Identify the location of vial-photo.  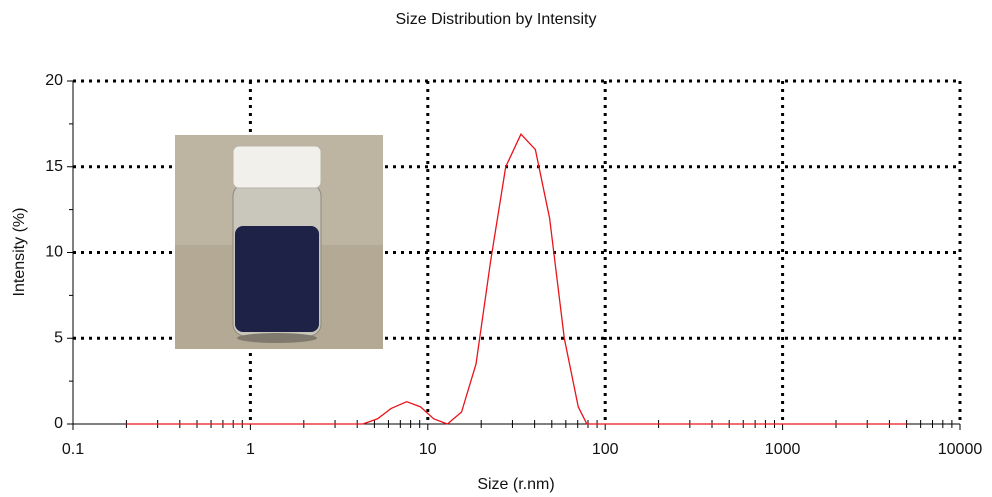
(279, 242).